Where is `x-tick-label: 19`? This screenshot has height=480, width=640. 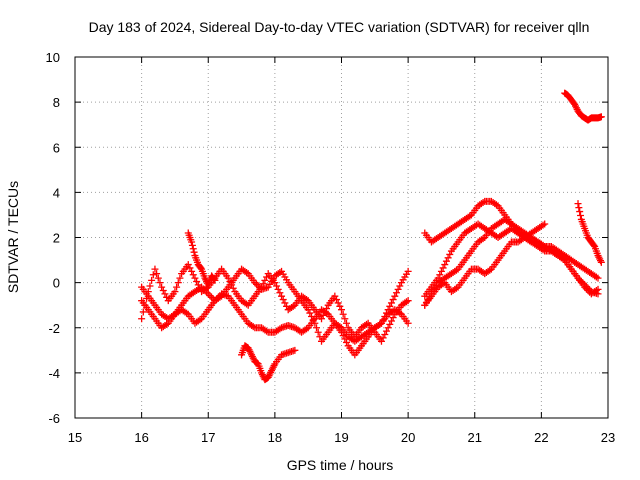
x-tick-label: 19 is located at coordinates (341, 437).